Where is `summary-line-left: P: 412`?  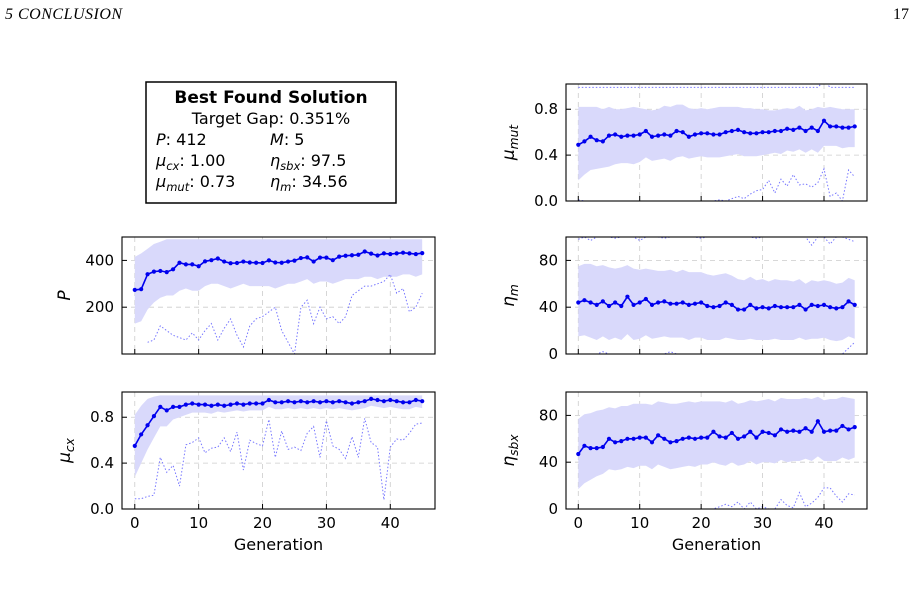
summary-line-left: P: 412 is located at coordinates (181, 139).